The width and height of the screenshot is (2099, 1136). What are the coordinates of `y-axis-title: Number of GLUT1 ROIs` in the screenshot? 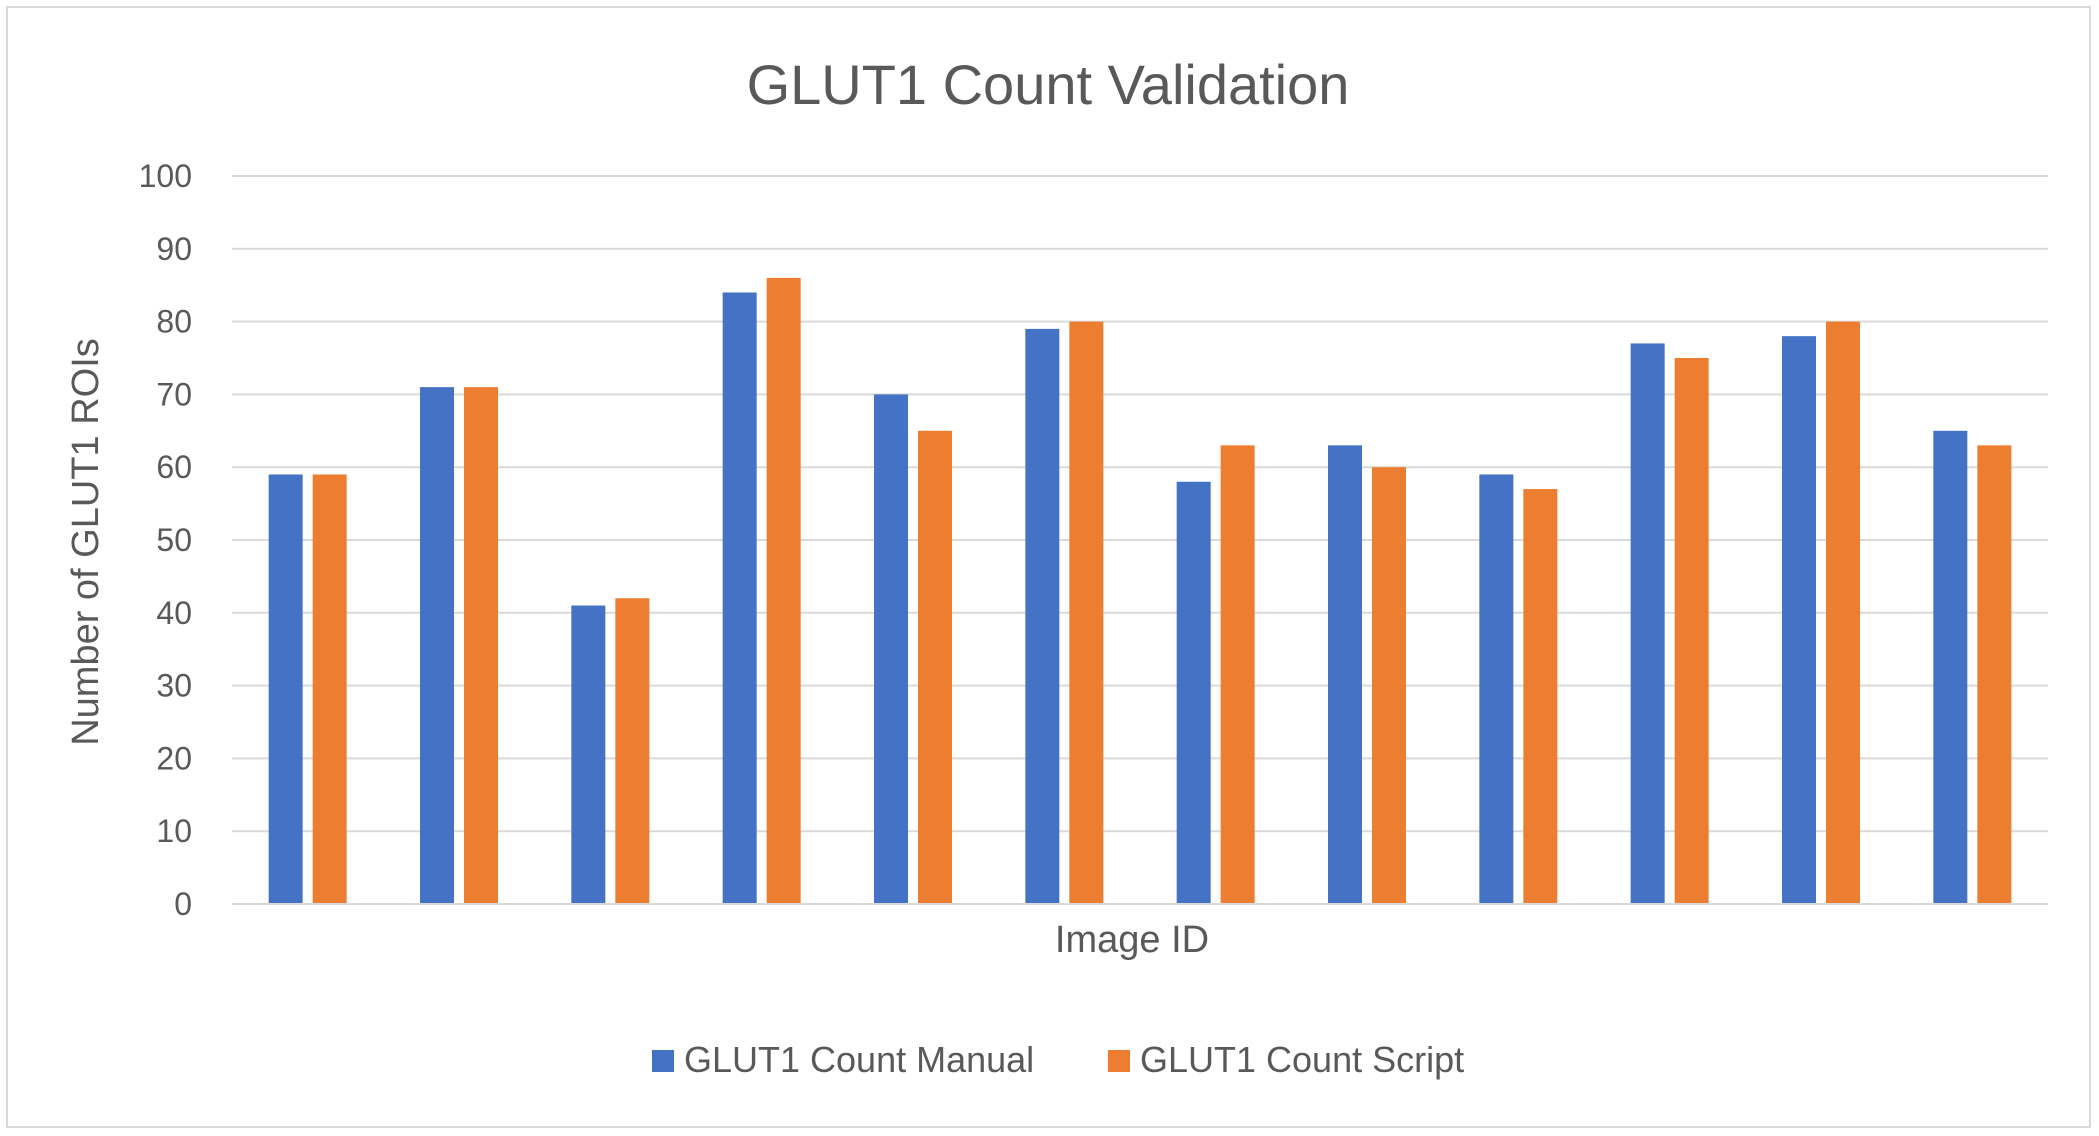 It's located at (86, 542).